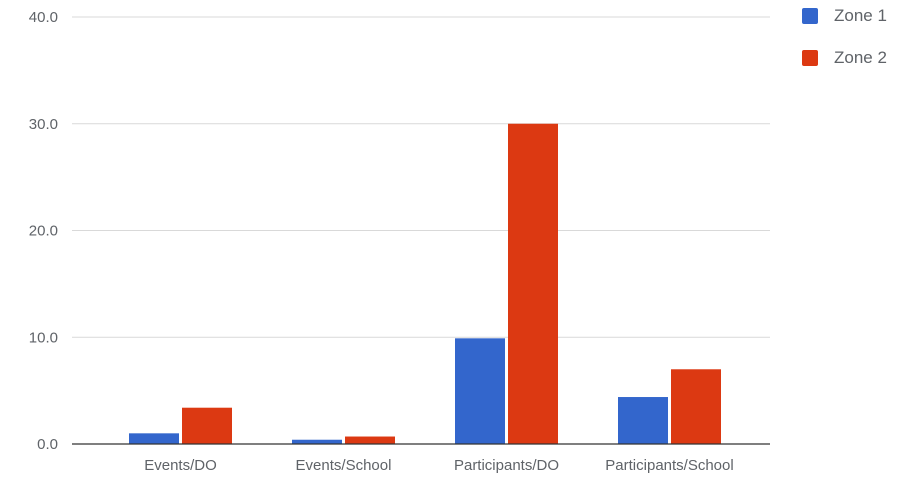  I want to click on x-tick-label: Events/School, so click(344, 465).